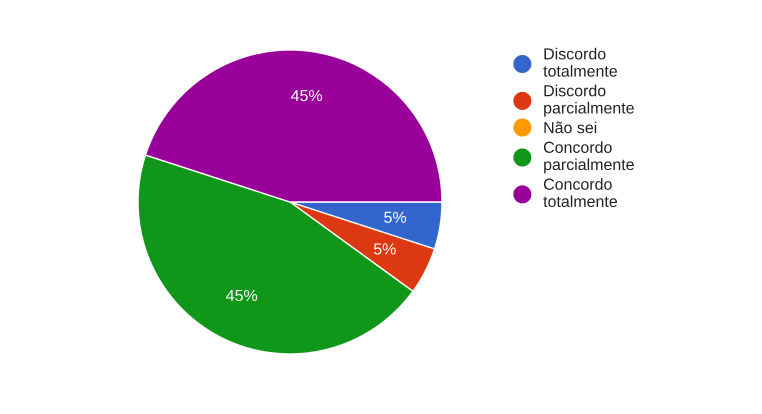 The image size is (762, 414). I want to click on legend-label: Discordo parcialmente, so click(589, 100).